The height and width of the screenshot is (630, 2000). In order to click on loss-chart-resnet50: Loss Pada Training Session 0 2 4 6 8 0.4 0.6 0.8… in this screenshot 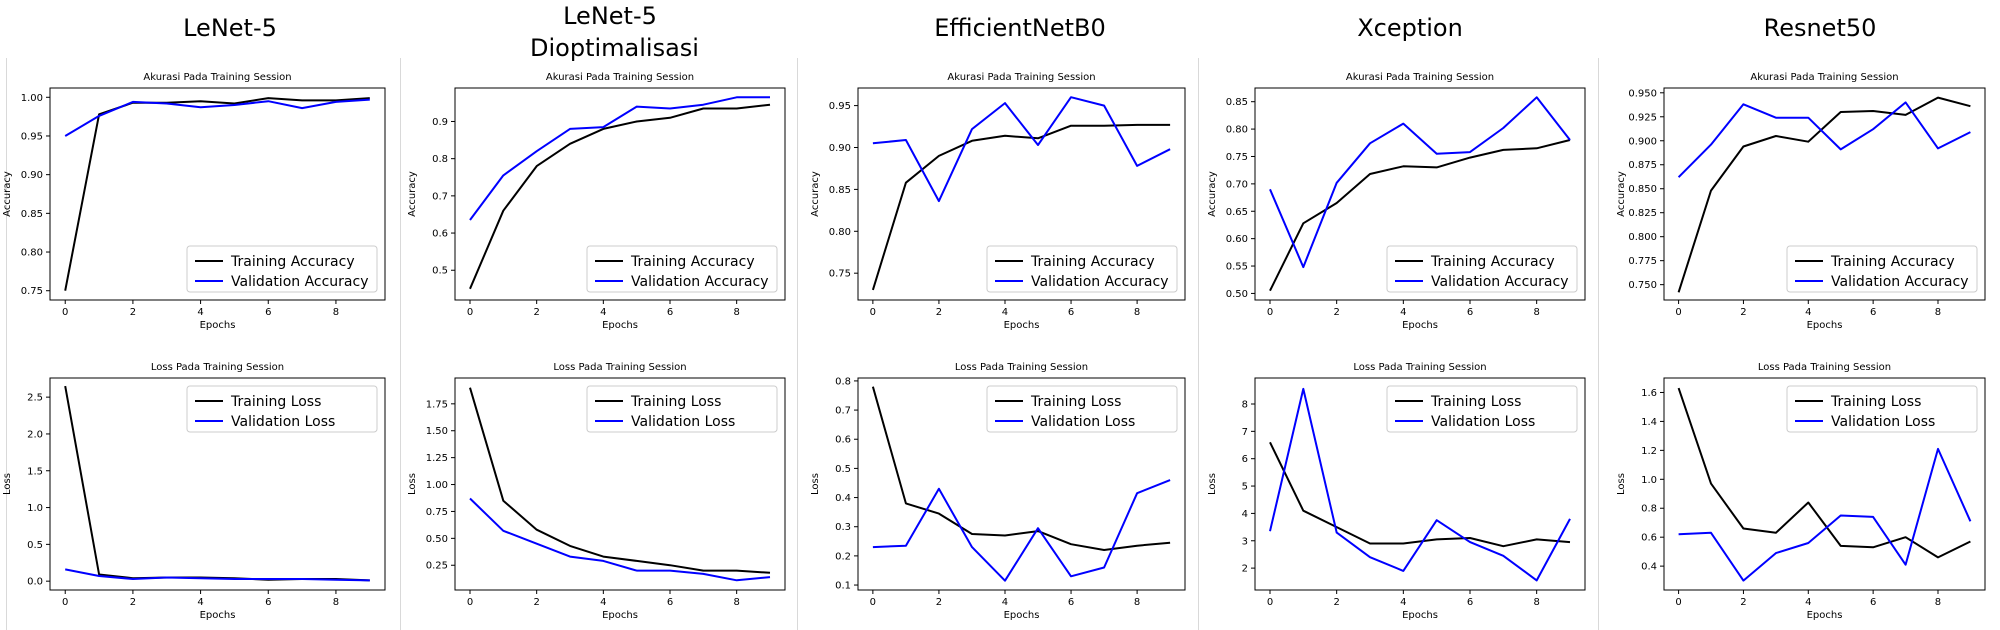, I will do `click(1801, 491)`.